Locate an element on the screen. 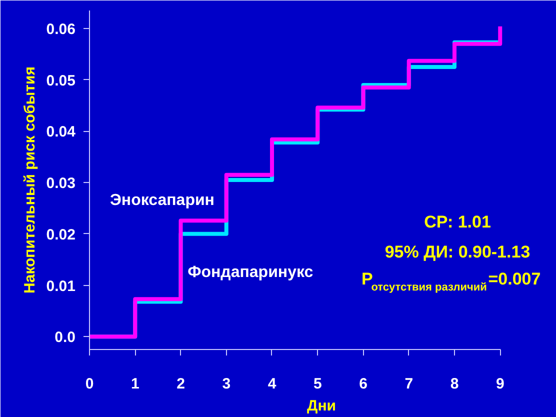 This screenshot has width=556, height=417. series-label: Эноксапарин is located at coordinates (162, 201).